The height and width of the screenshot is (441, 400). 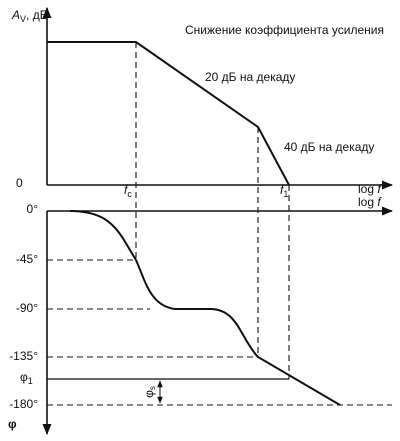 What do you see at coordinates (23, 356) in the screenshot?
I see `tick-label: -135°` at bounding box center [23, 356].